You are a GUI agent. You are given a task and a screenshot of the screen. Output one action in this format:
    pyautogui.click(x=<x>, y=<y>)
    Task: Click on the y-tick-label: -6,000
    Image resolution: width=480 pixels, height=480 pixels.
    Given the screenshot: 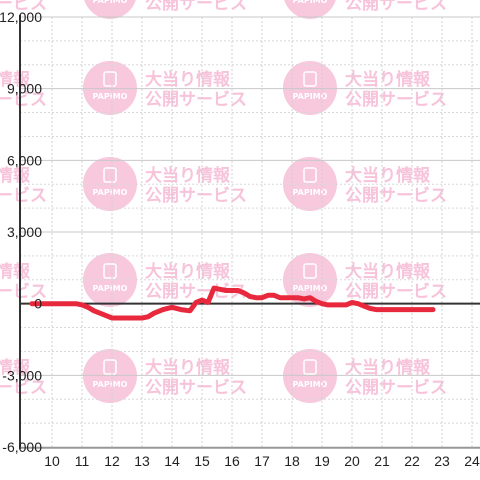 What is the action you would take?
    pyautogui.click(x=22, y=447)
    